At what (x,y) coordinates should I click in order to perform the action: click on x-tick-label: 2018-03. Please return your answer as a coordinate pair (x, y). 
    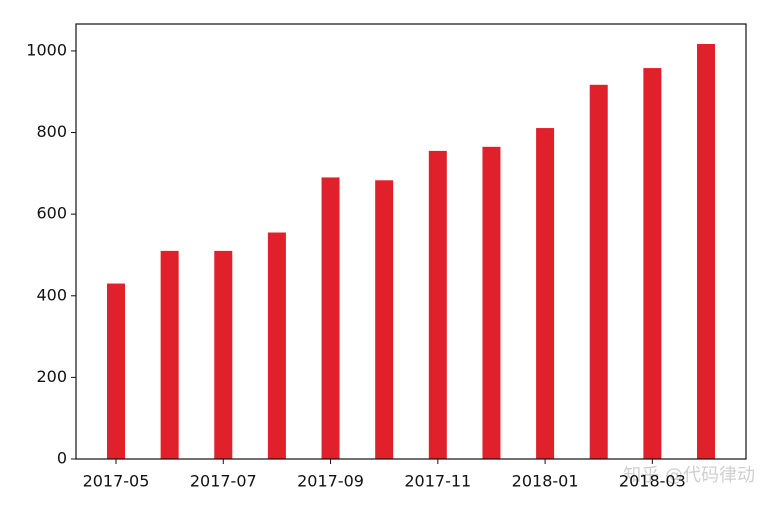
    Looking at the image, I should click on (652, 481).